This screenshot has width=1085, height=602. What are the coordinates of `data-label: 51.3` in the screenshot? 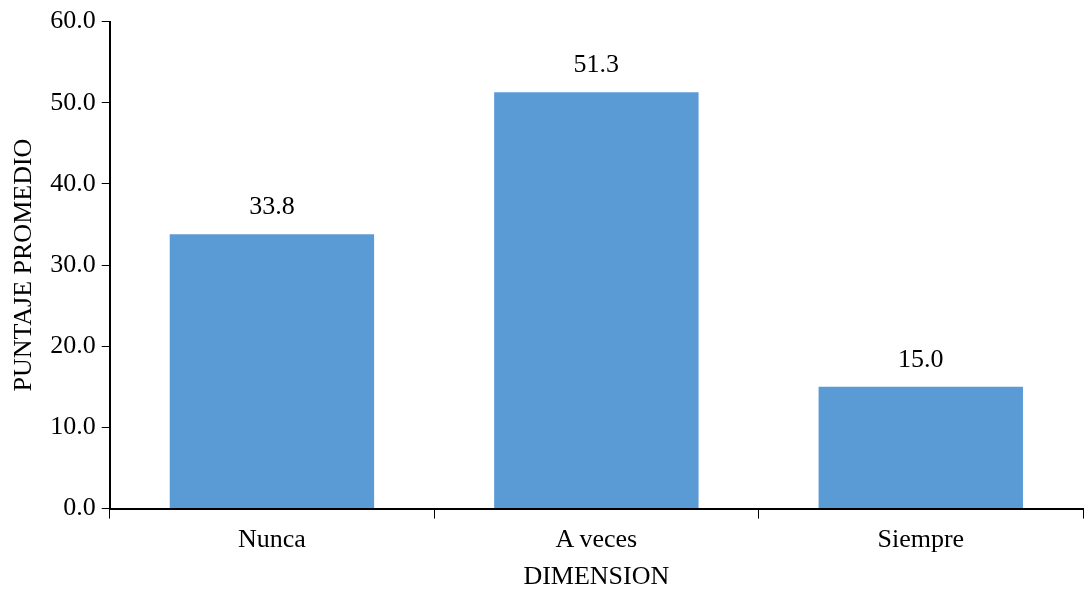 It's located at (596, 64).